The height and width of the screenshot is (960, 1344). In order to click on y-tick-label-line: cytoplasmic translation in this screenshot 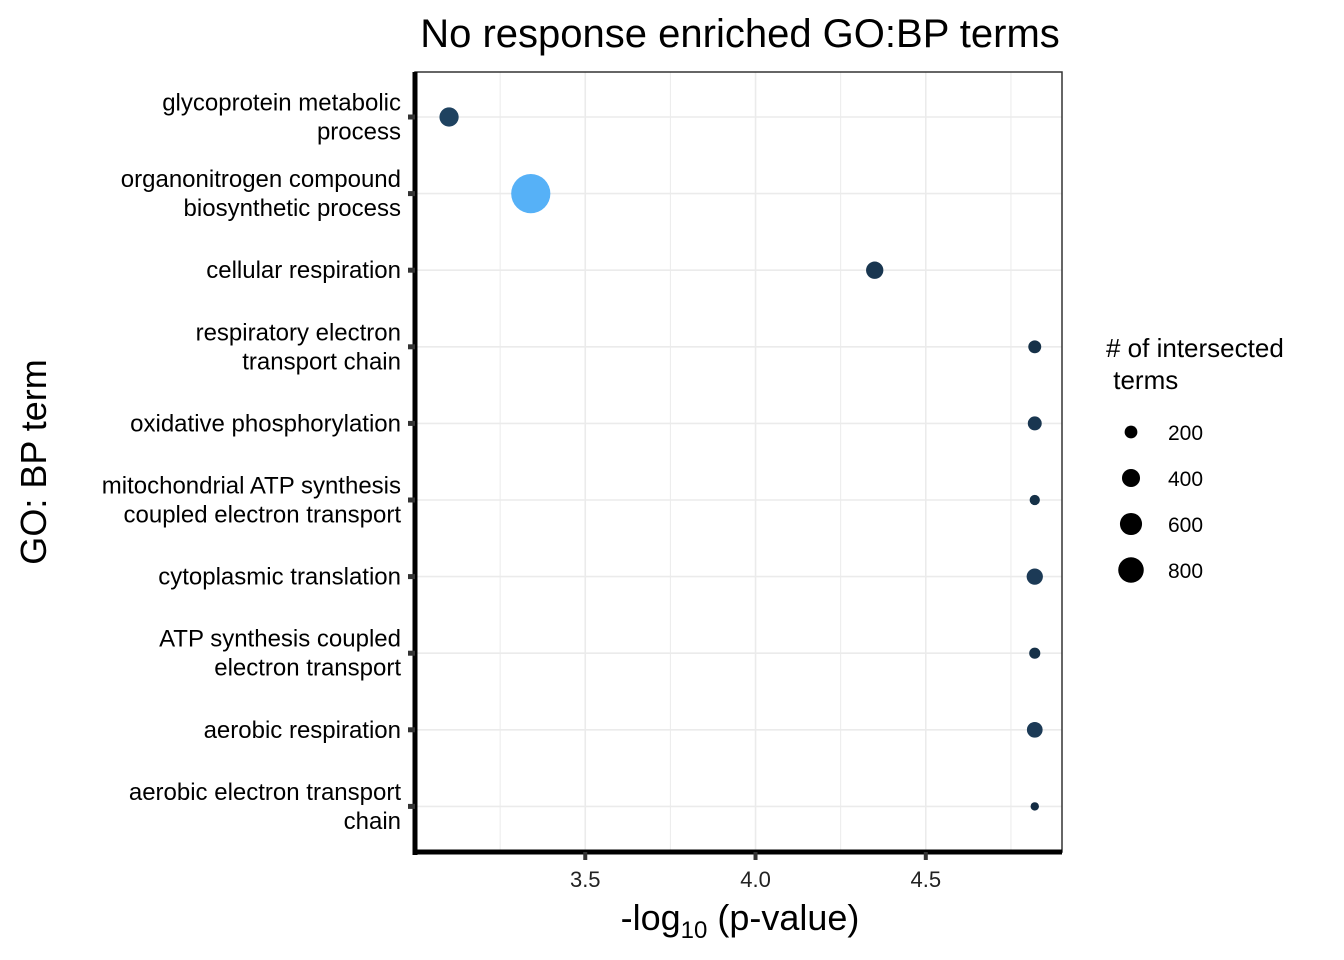, I will do `click(279, 577)`.